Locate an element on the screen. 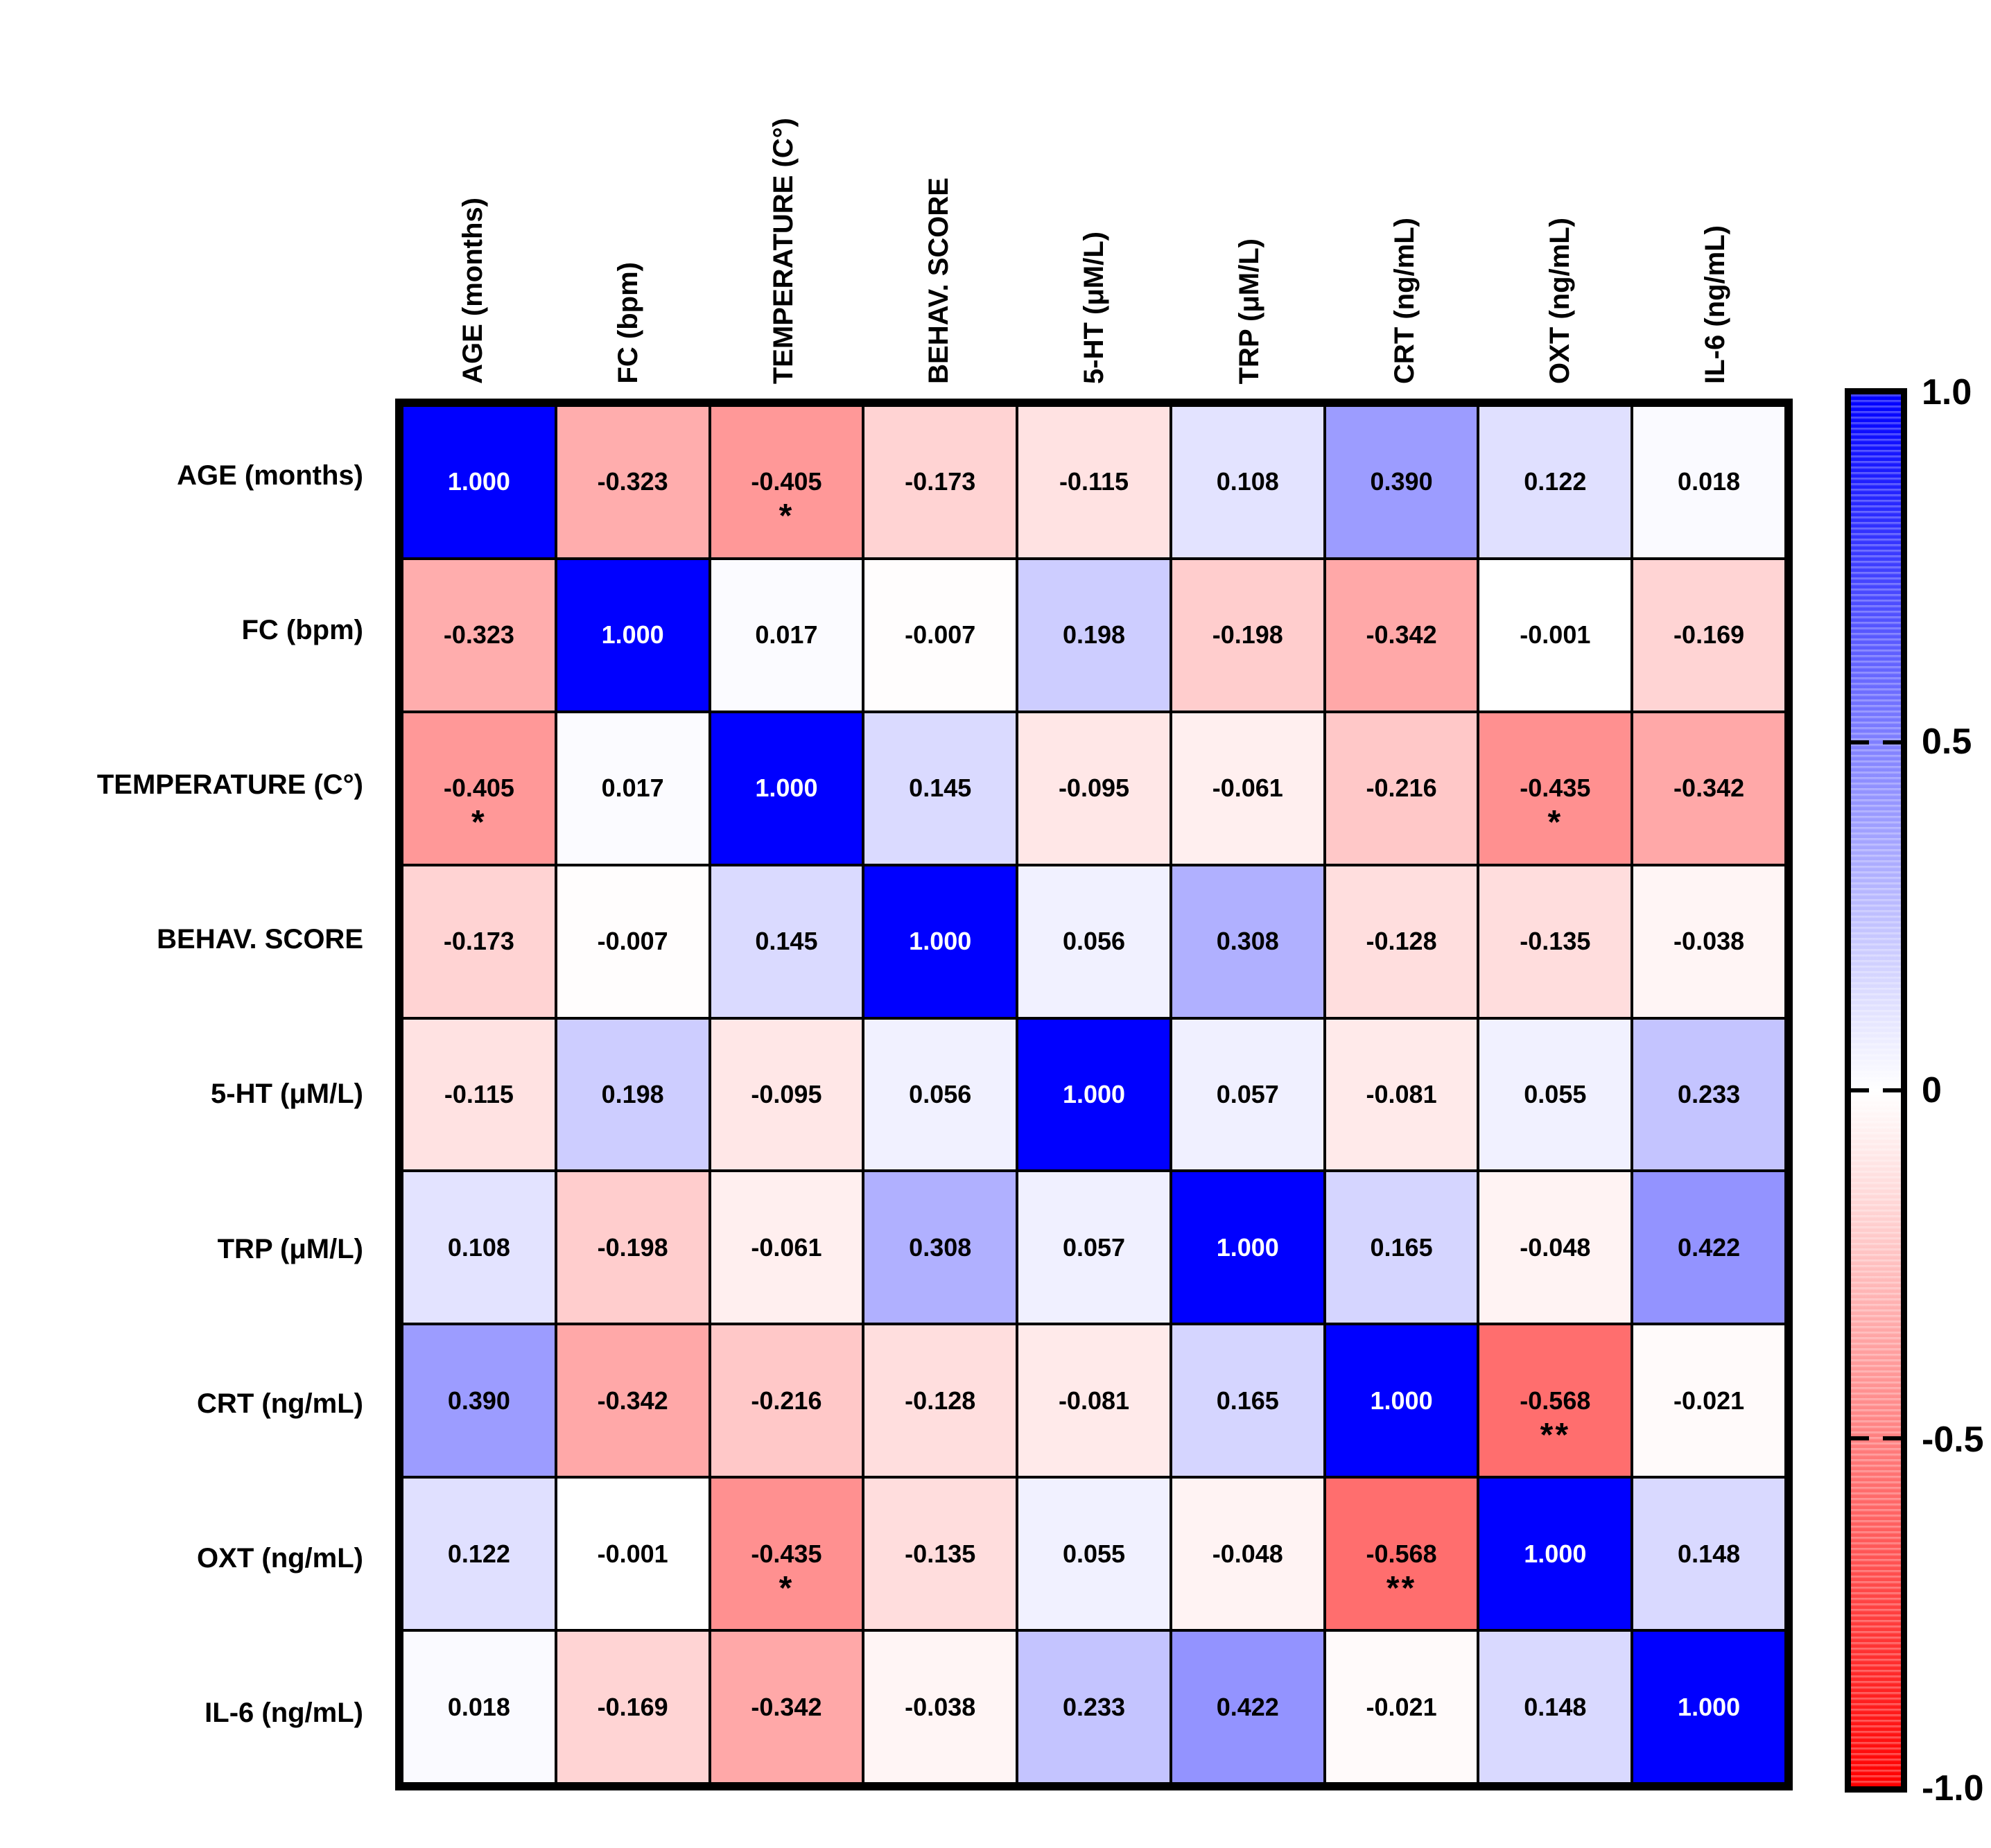 The height and width of the screenshot is (1848, 1991). matrix-cell-temperature-c-x-behav-score: 0.145 is located at coordinates (940, 788).